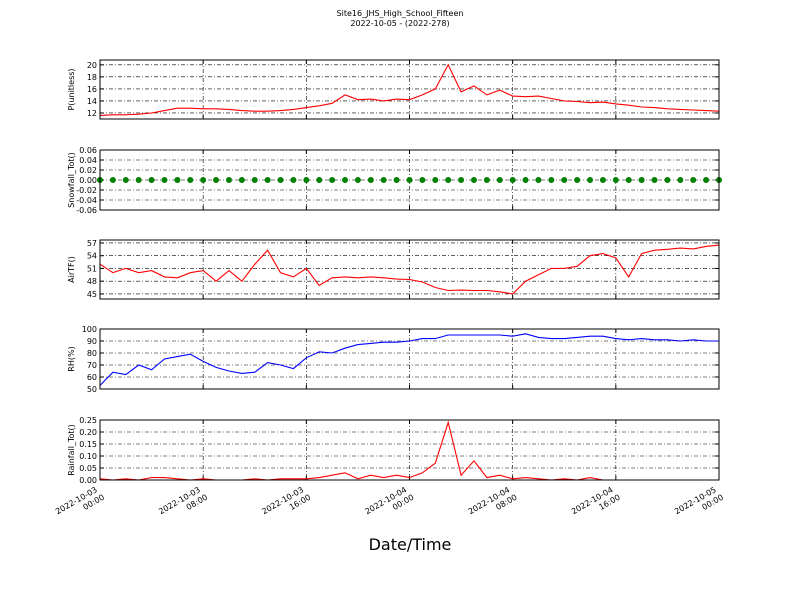 This screenshot has height=600, width=800. What do you see at coordinates (92, 243) in the screenshot?
I see `y-tick-label: 57` at bounding box center [92, 243].